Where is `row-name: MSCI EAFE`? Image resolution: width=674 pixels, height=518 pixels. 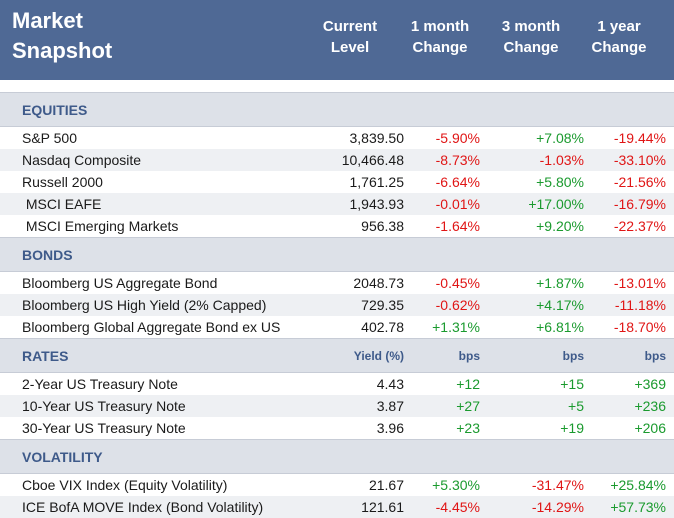 row-name: MSCI EAFE is located at coordinates (62, 204).